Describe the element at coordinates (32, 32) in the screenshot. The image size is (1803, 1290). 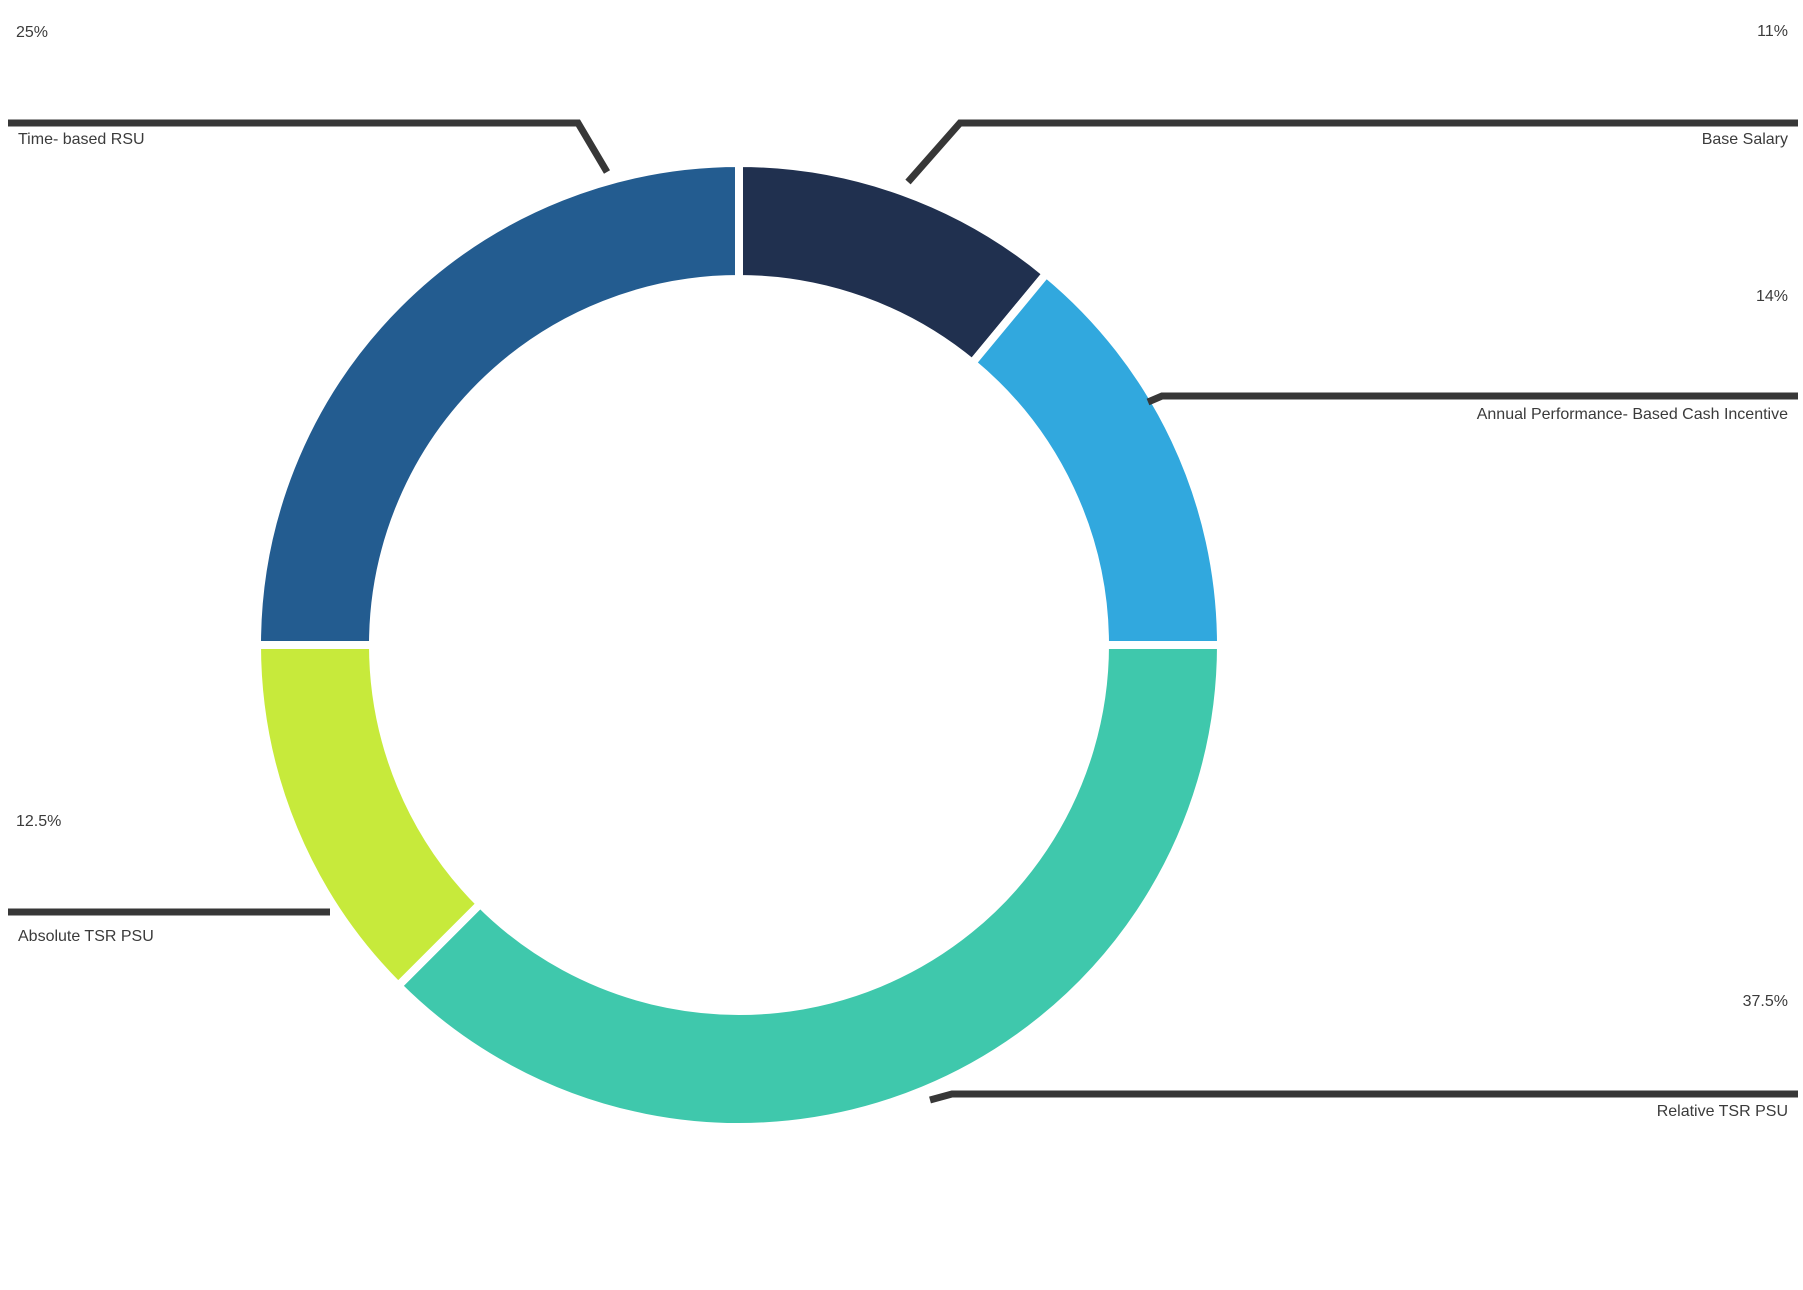
I see `time-based-rsu-percent: 25%` at that location.